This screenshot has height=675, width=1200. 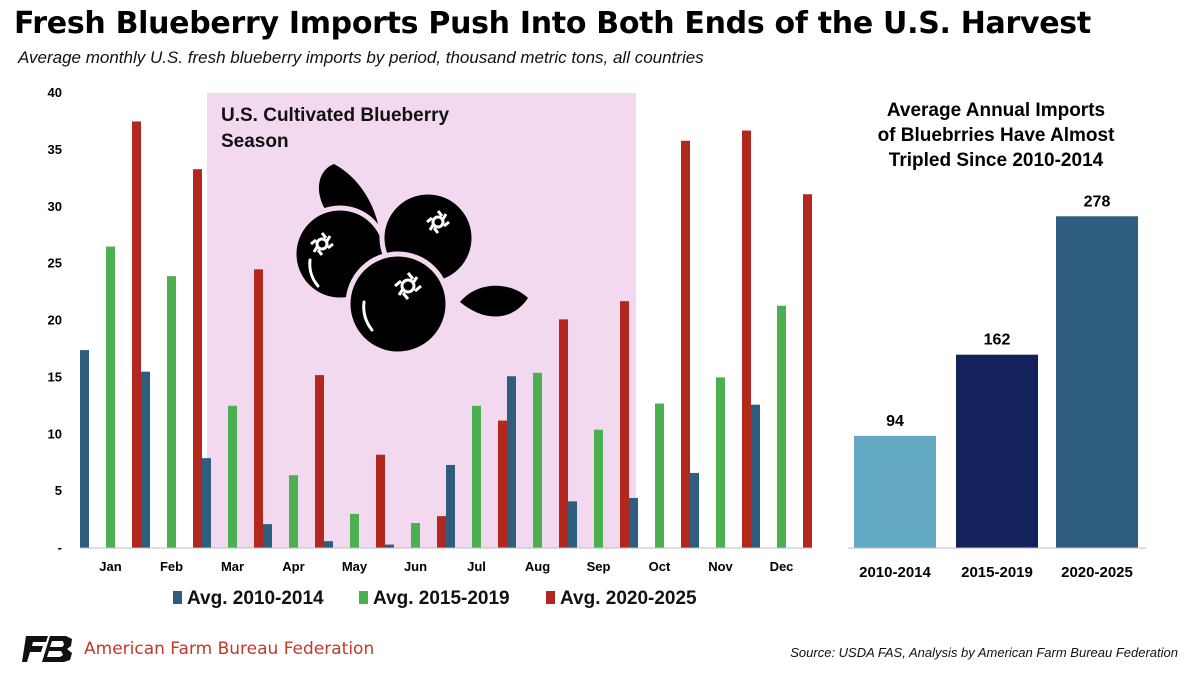 I want to click on annual-data-label: 278, so click(x=1097, y=201).